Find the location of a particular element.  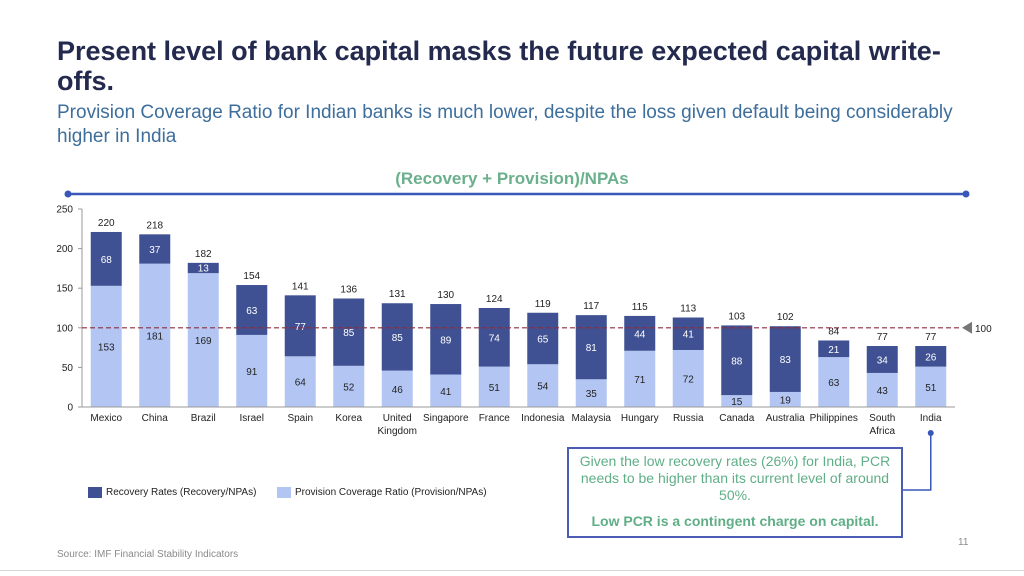

x-tick-label: Hungary is located at coordinates (640, 418).